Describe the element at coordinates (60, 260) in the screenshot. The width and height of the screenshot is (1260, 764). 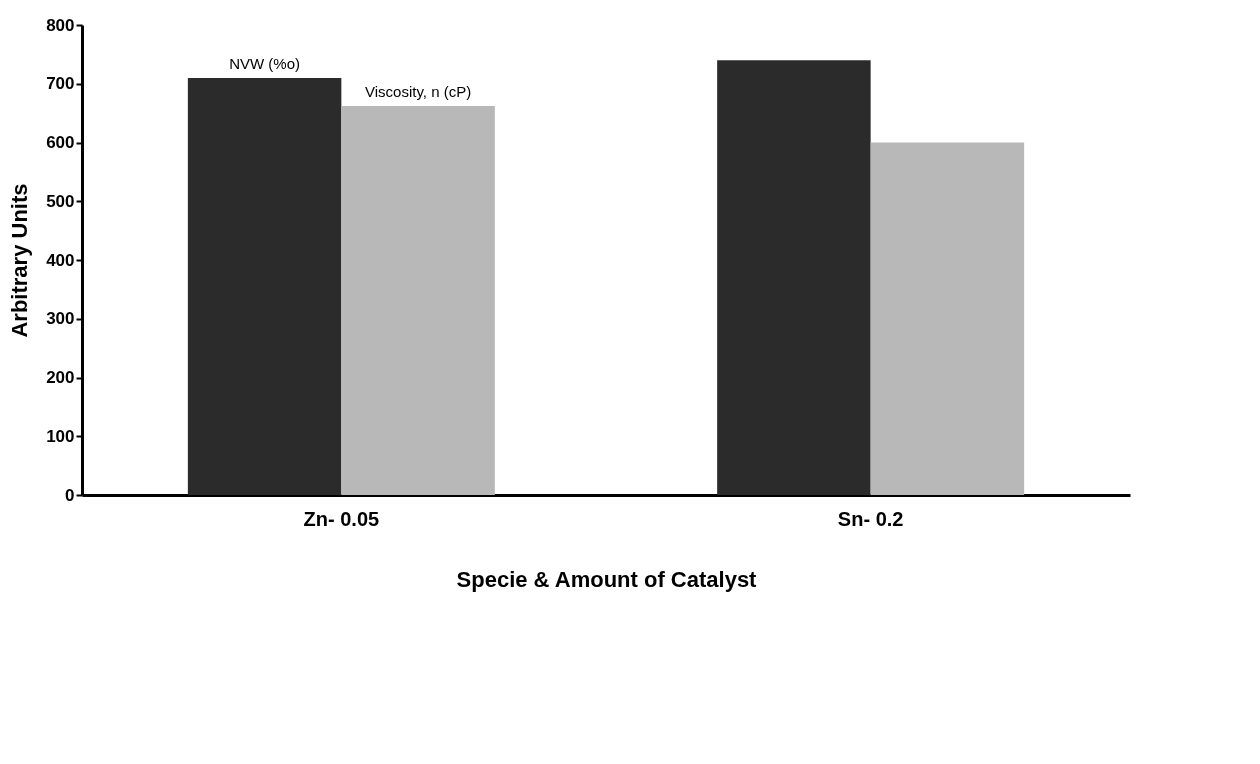
I see `y-tick-label: 400` at that location.